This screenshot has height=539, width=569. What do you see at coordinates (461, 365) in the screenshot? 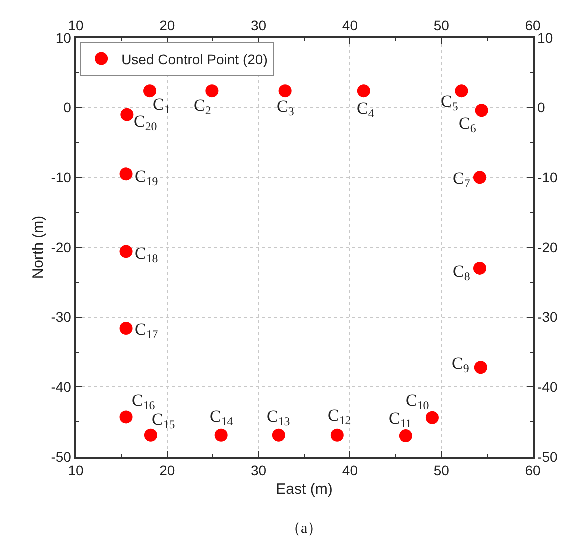
I see `annotation: C$_{9}$` at bounding box center [461, 365].